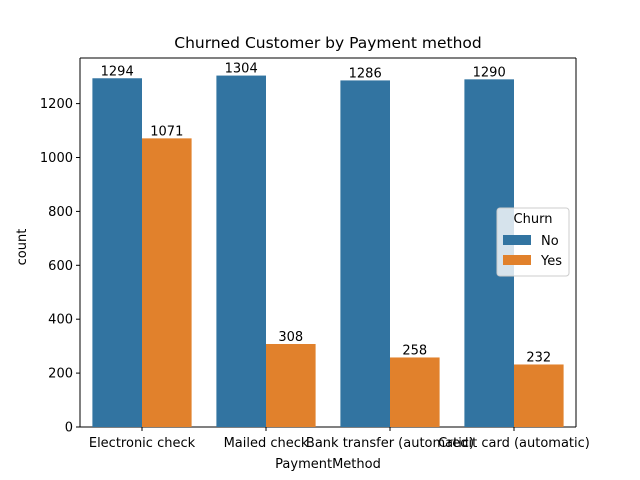 The height and width of the screenshot is (480, 640). Describe the element at coordinates (56, 158) in the screenshot. I see `y-tick-label: 1000` at that location.